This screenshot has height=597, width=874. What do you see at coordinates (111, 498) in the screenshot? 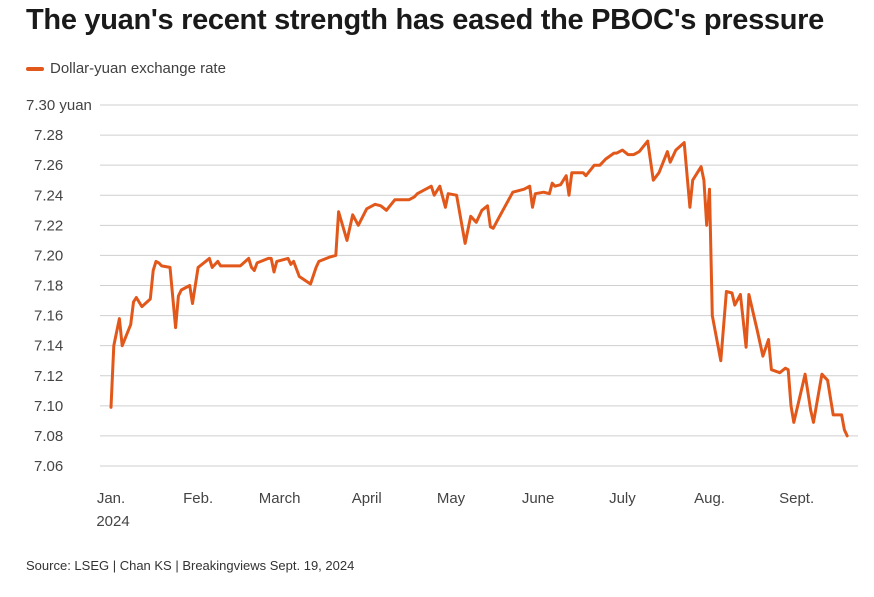
I see `x-tick-label: Jan.` at bounding box center [111, 498].